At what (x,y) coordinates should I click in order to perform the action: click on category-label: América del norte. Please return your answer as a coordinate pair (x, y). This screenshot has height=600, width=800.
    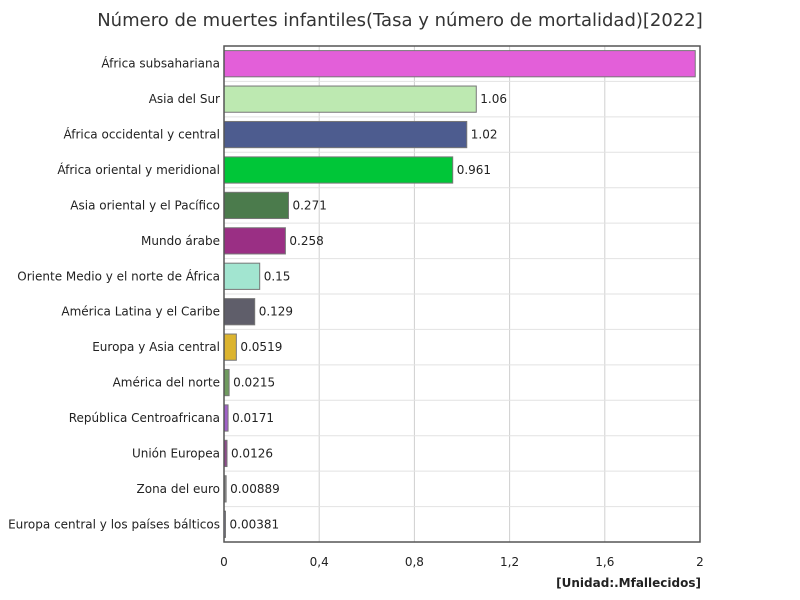
    Looking at the image, I should click on (166, 383).